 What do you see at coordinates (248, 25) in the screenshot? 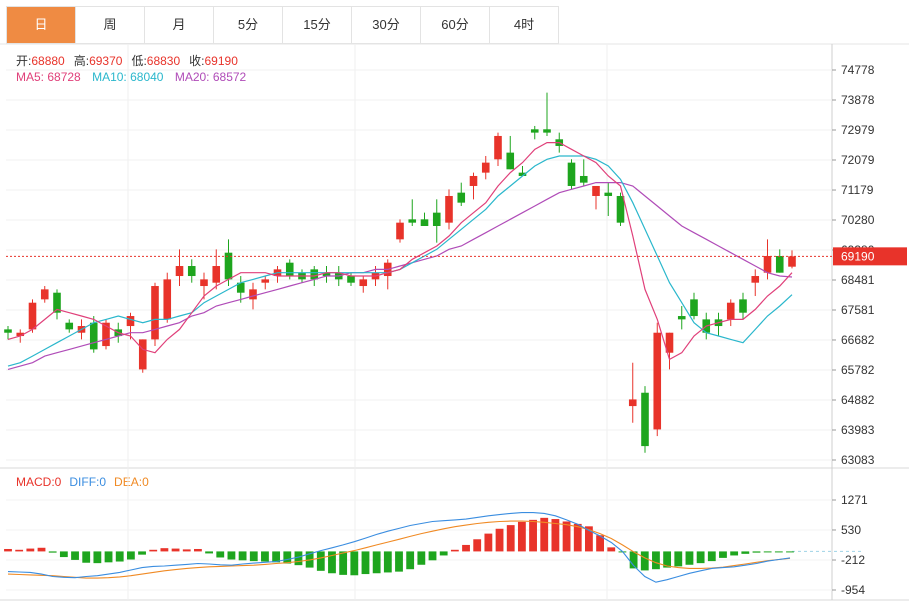
I see `tab-5min: 5分` at bounding box center [248, 25].